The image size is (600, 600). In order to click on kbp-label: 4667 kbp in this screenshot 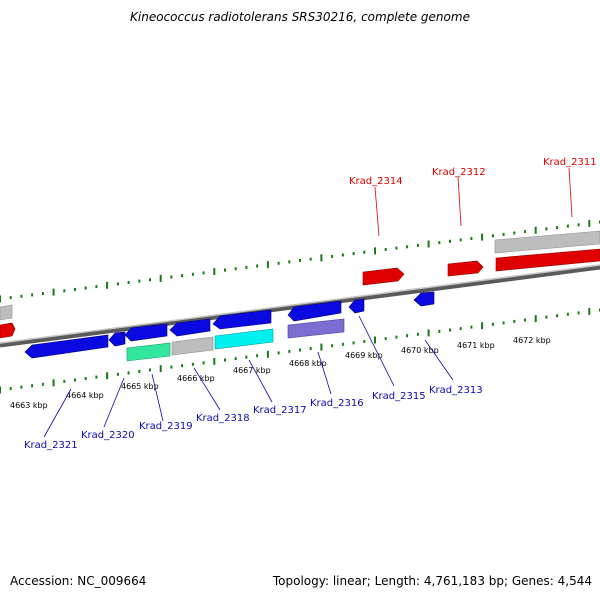, I will do `click(252, 370)`.